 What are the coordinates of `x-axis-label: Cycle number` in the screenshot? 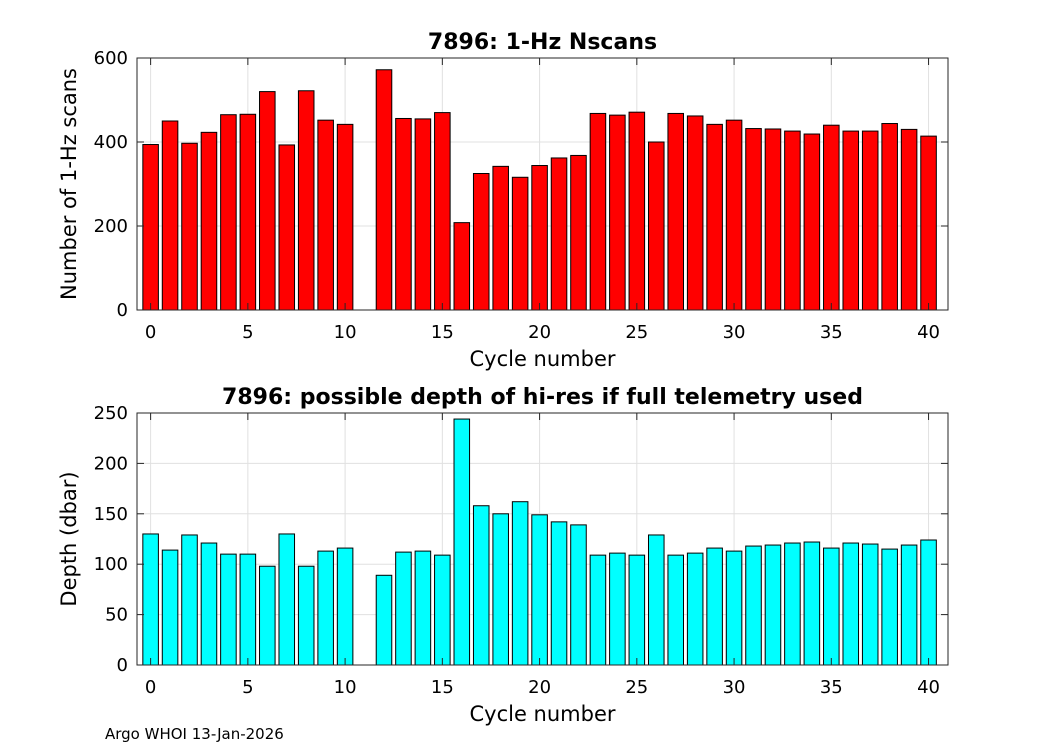 It's located at (542, 714).